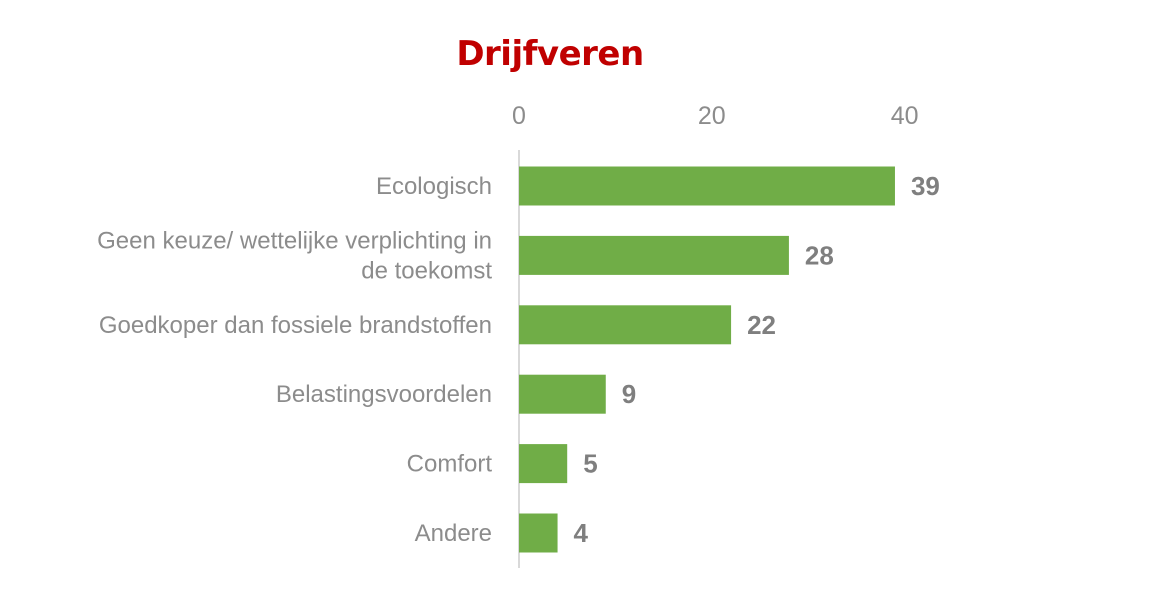  I want to click on x-tick-label: 40, so click(905, 116).